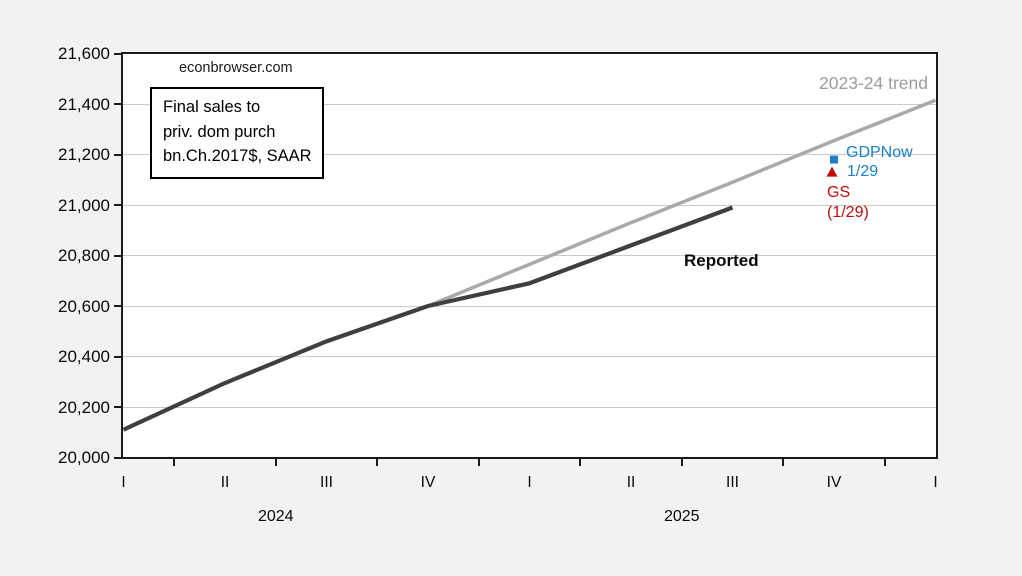 This screenshot has width=1022, height=576. What do you see at coordinates (681, 516) in the screenshot?
I see `x-year-label: 2025` at bounding box center [681, 516].